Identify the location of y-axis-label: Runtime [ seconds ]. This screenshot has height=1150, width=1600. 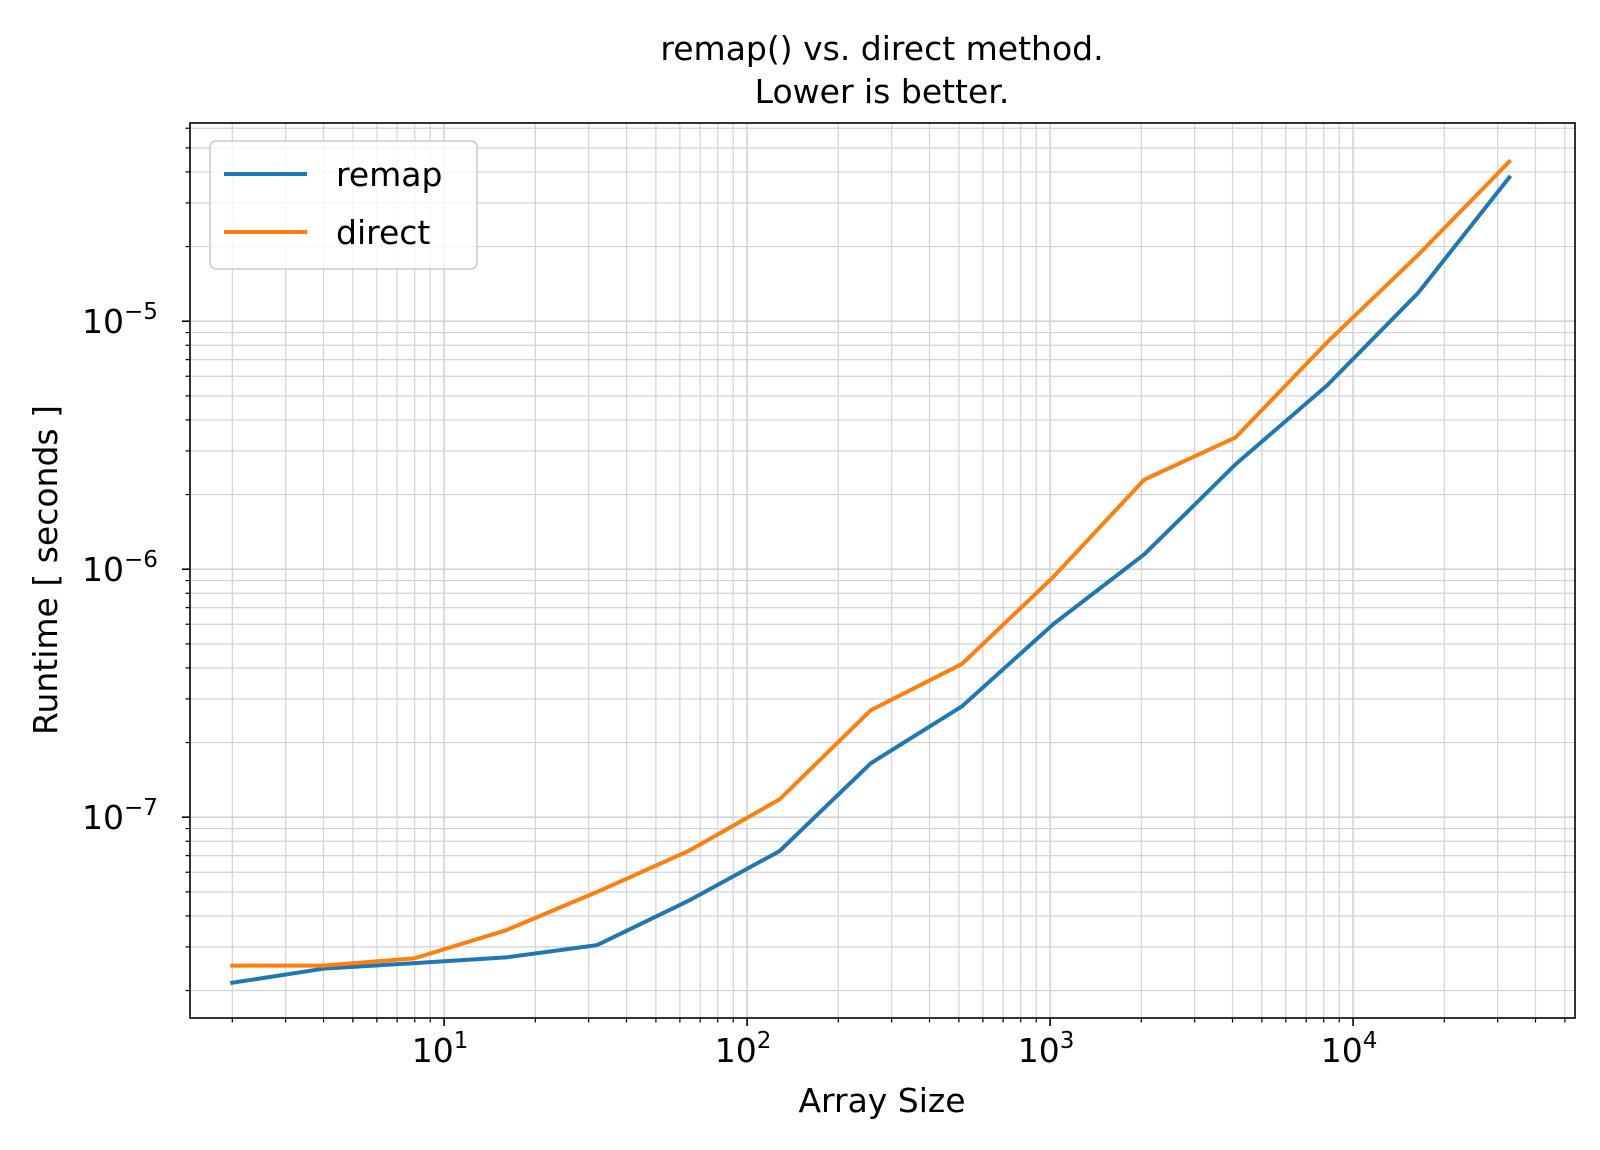
(45, 570).